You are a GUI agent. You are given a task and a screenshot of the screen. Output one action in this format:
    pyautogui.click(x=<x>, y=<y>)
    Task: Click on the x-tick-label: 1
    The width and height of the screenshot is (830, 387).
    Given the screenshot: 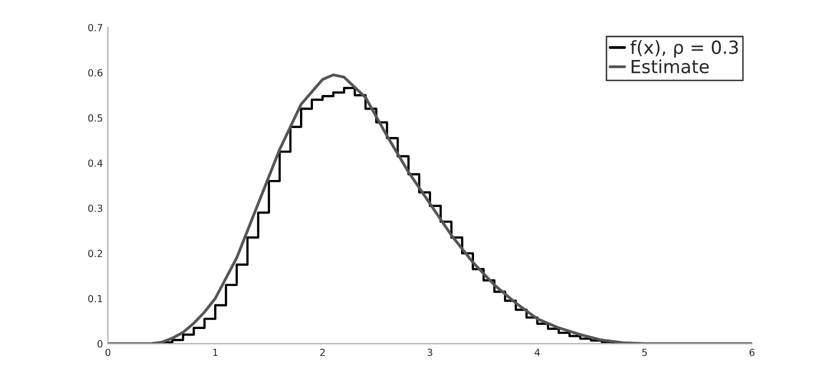 What is the action you would take?
    pyautogui.click(x=215, y=352)
    